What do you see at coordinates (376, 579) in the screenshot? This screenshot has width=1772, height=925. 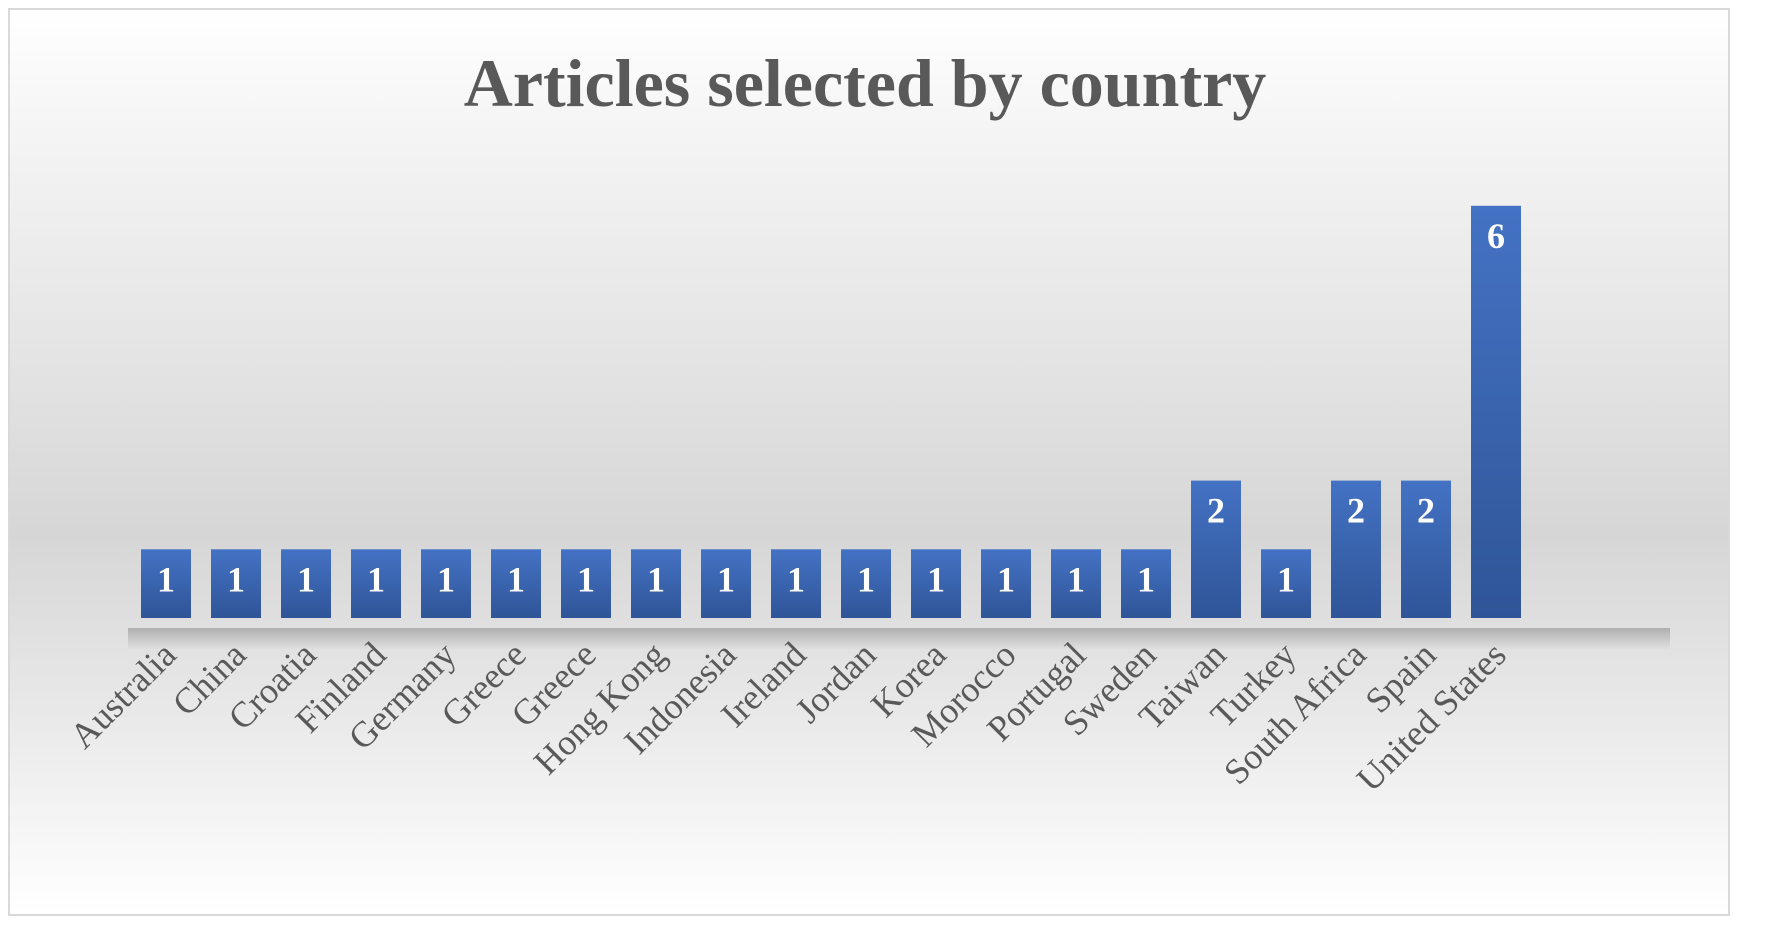 I see `data-label-3: 1` at bounding box center [376, 579].